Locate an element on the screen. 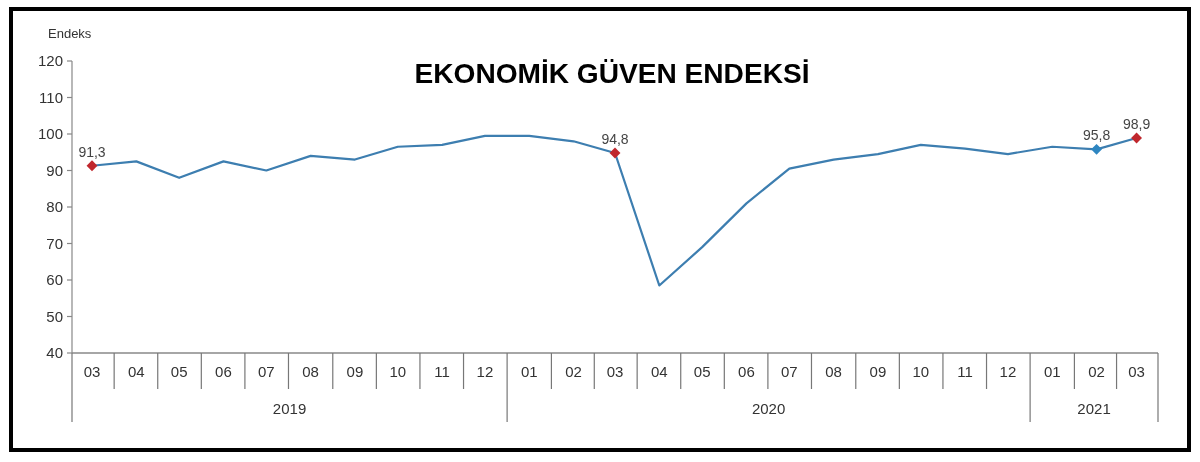 This screenshot has width=1200, height=462. y-tick-label: 90 is located at coordinates (54, 170).